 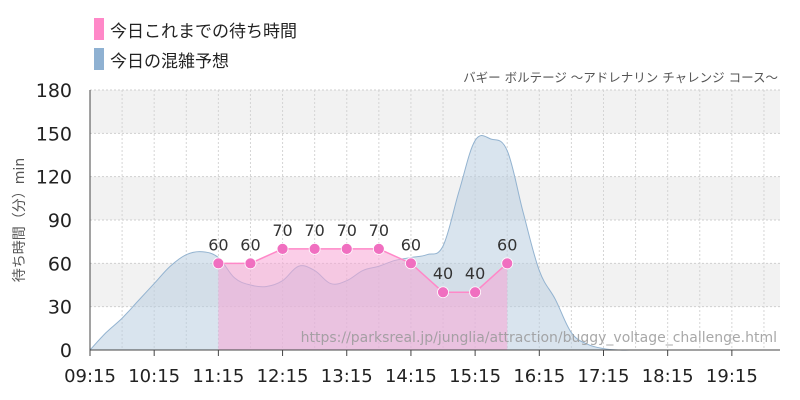 I want to click on y-tick-label: 90, so click(x=60, y=221).